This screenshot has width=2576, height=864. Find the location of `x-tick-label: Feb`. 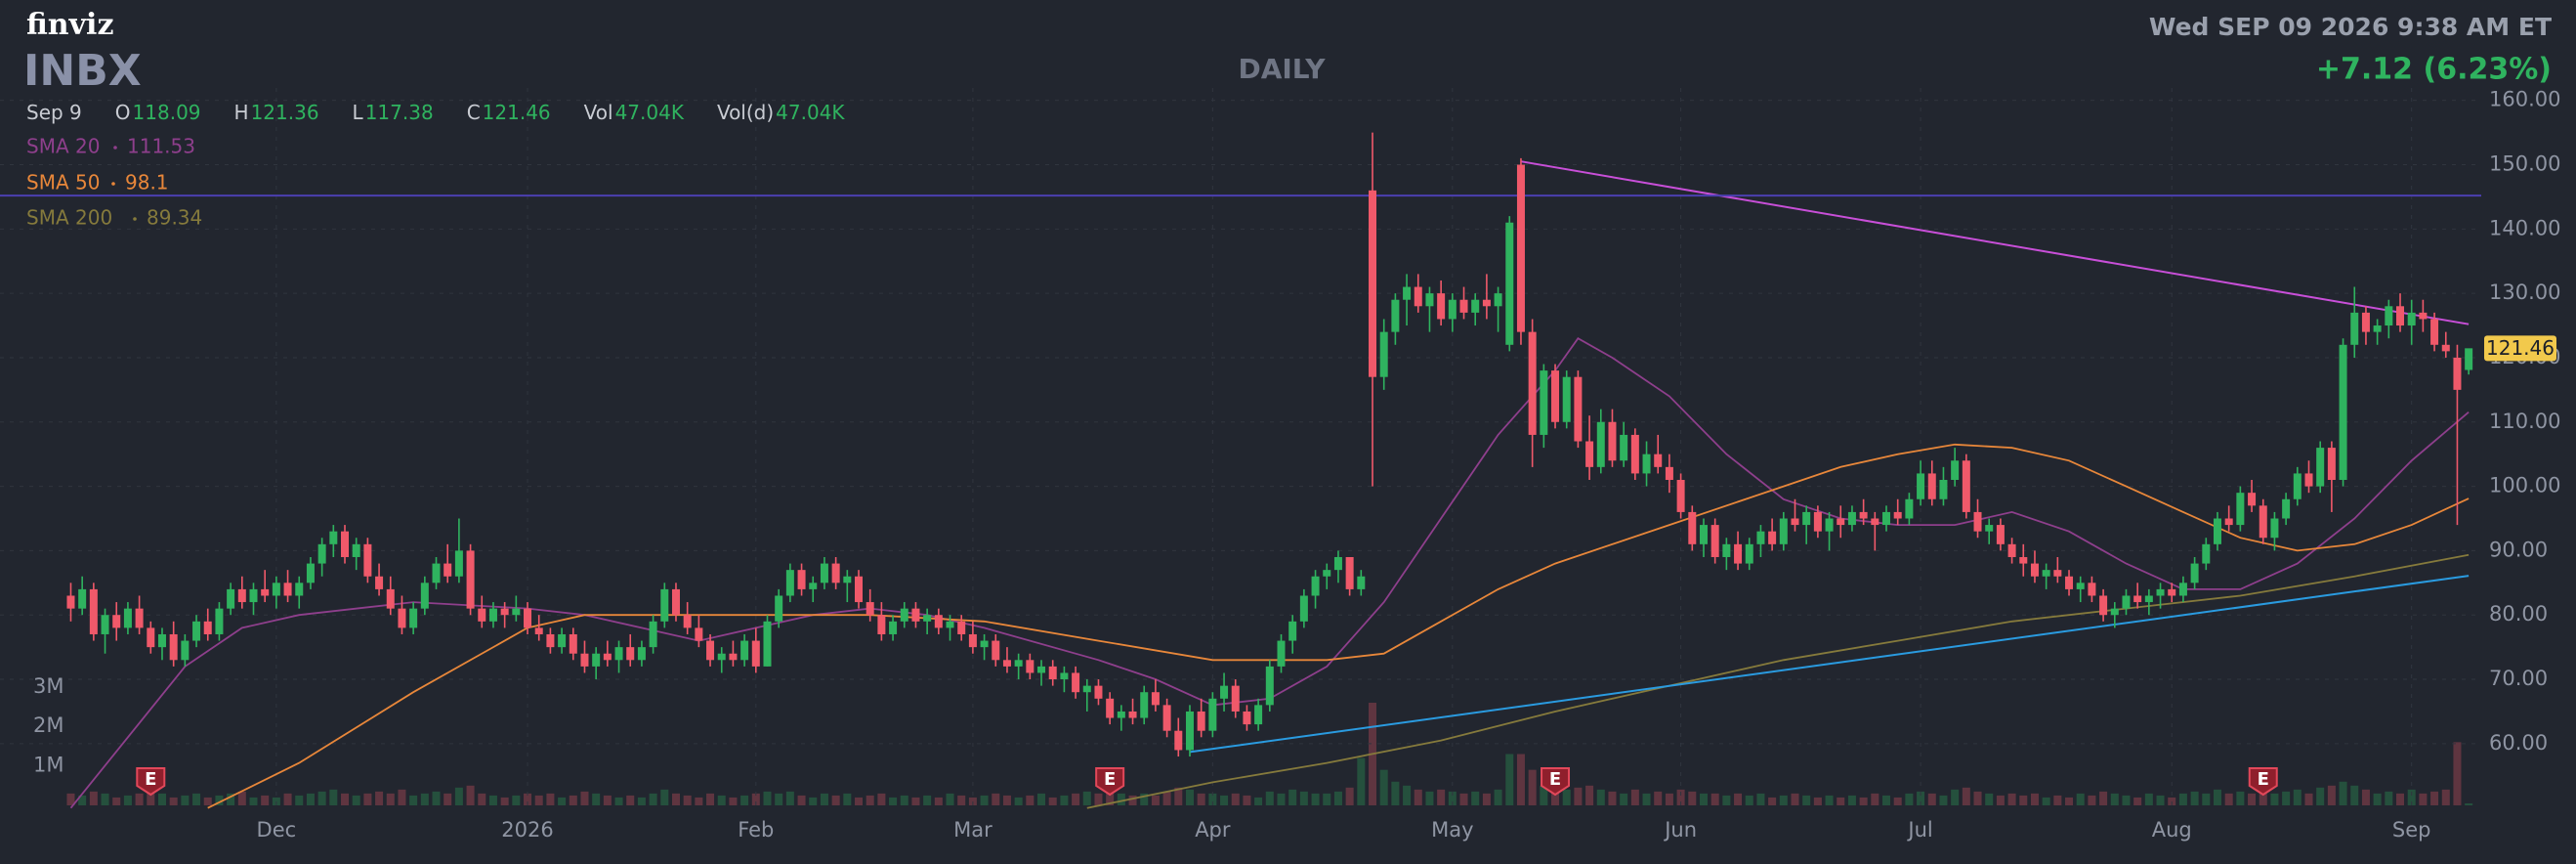

x-tick-label: Feb is located at coordinates (756, 830).